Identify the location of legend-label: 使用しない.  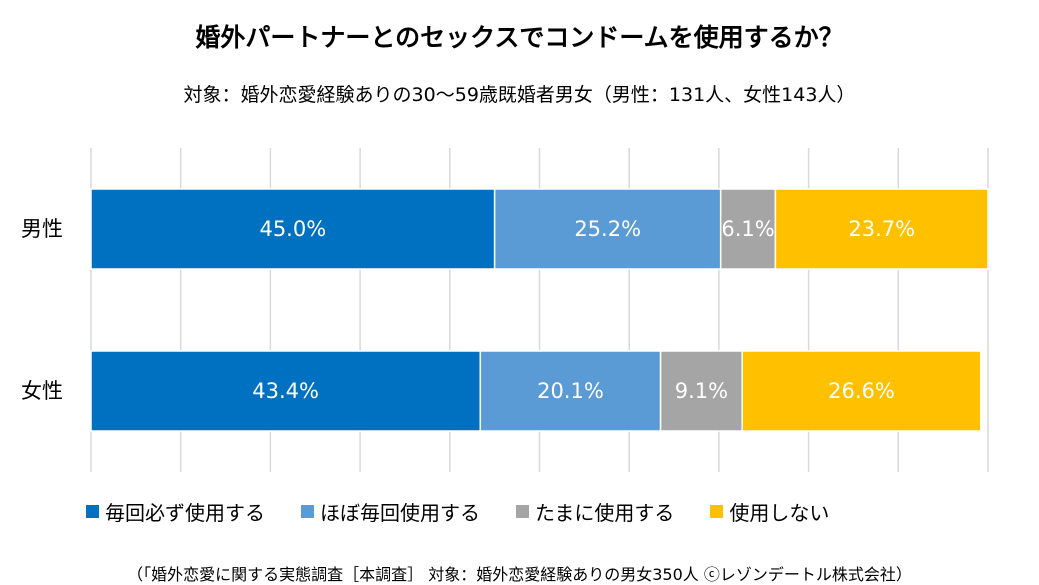
(779, 512).